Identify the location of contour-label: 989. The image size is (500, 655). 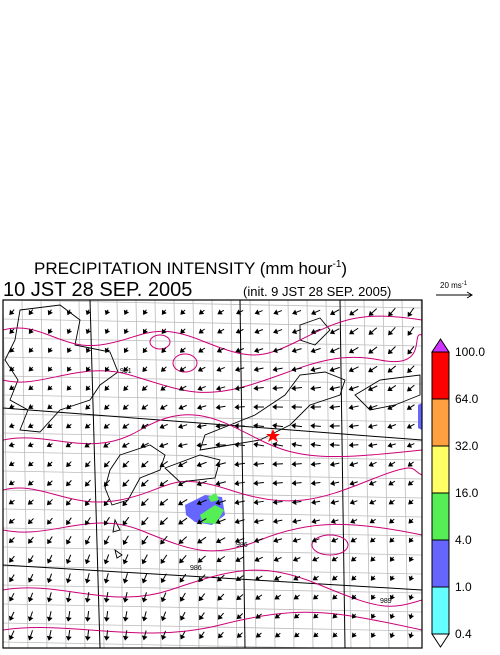
(386, 601).